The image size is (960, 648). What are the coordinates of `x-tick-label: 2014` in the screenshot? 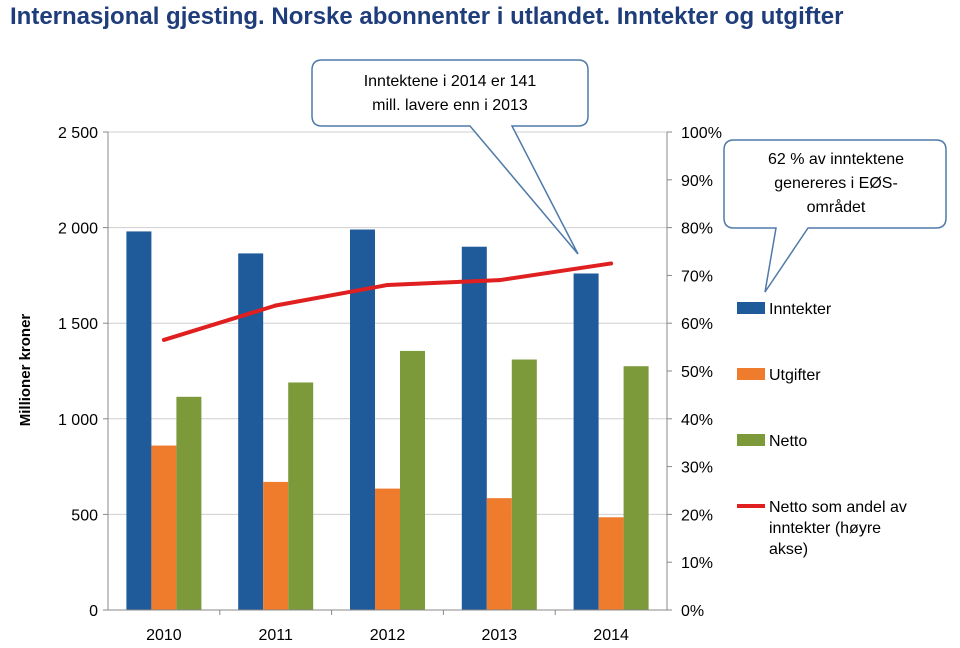 It's located at (611, 635).